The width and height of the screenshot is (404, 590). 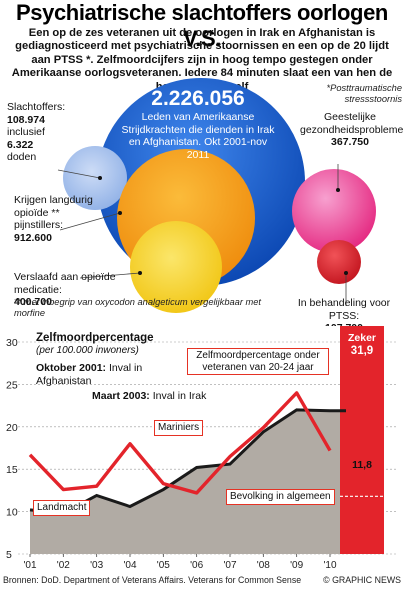 I want to click on annotation-mar-2003-bold: Maart 2003:, so click(x=121, y=396).